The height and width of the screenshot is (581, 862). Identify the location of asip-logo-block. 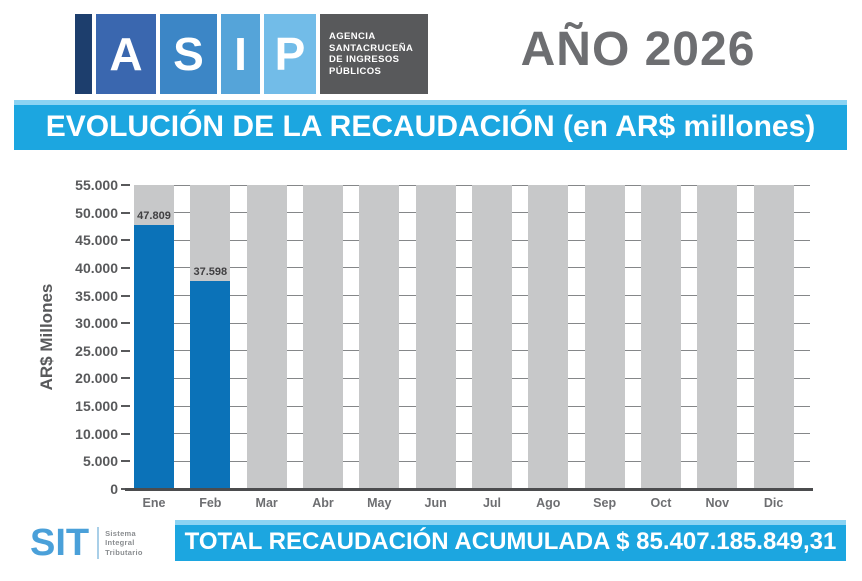
(83, 54).